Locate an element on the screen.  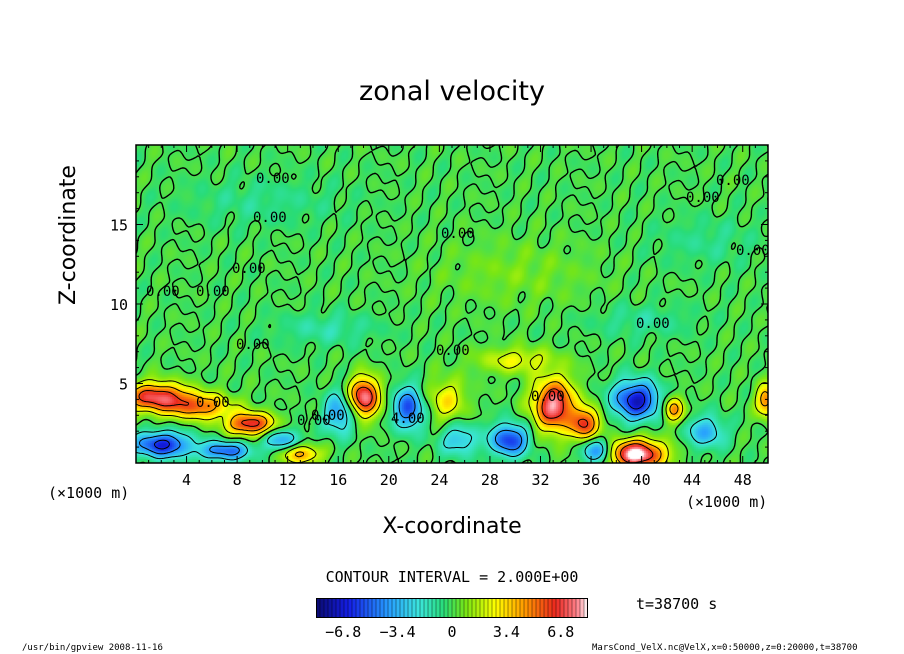
x-tick-label: 16 is located at coordinates (338, 480).